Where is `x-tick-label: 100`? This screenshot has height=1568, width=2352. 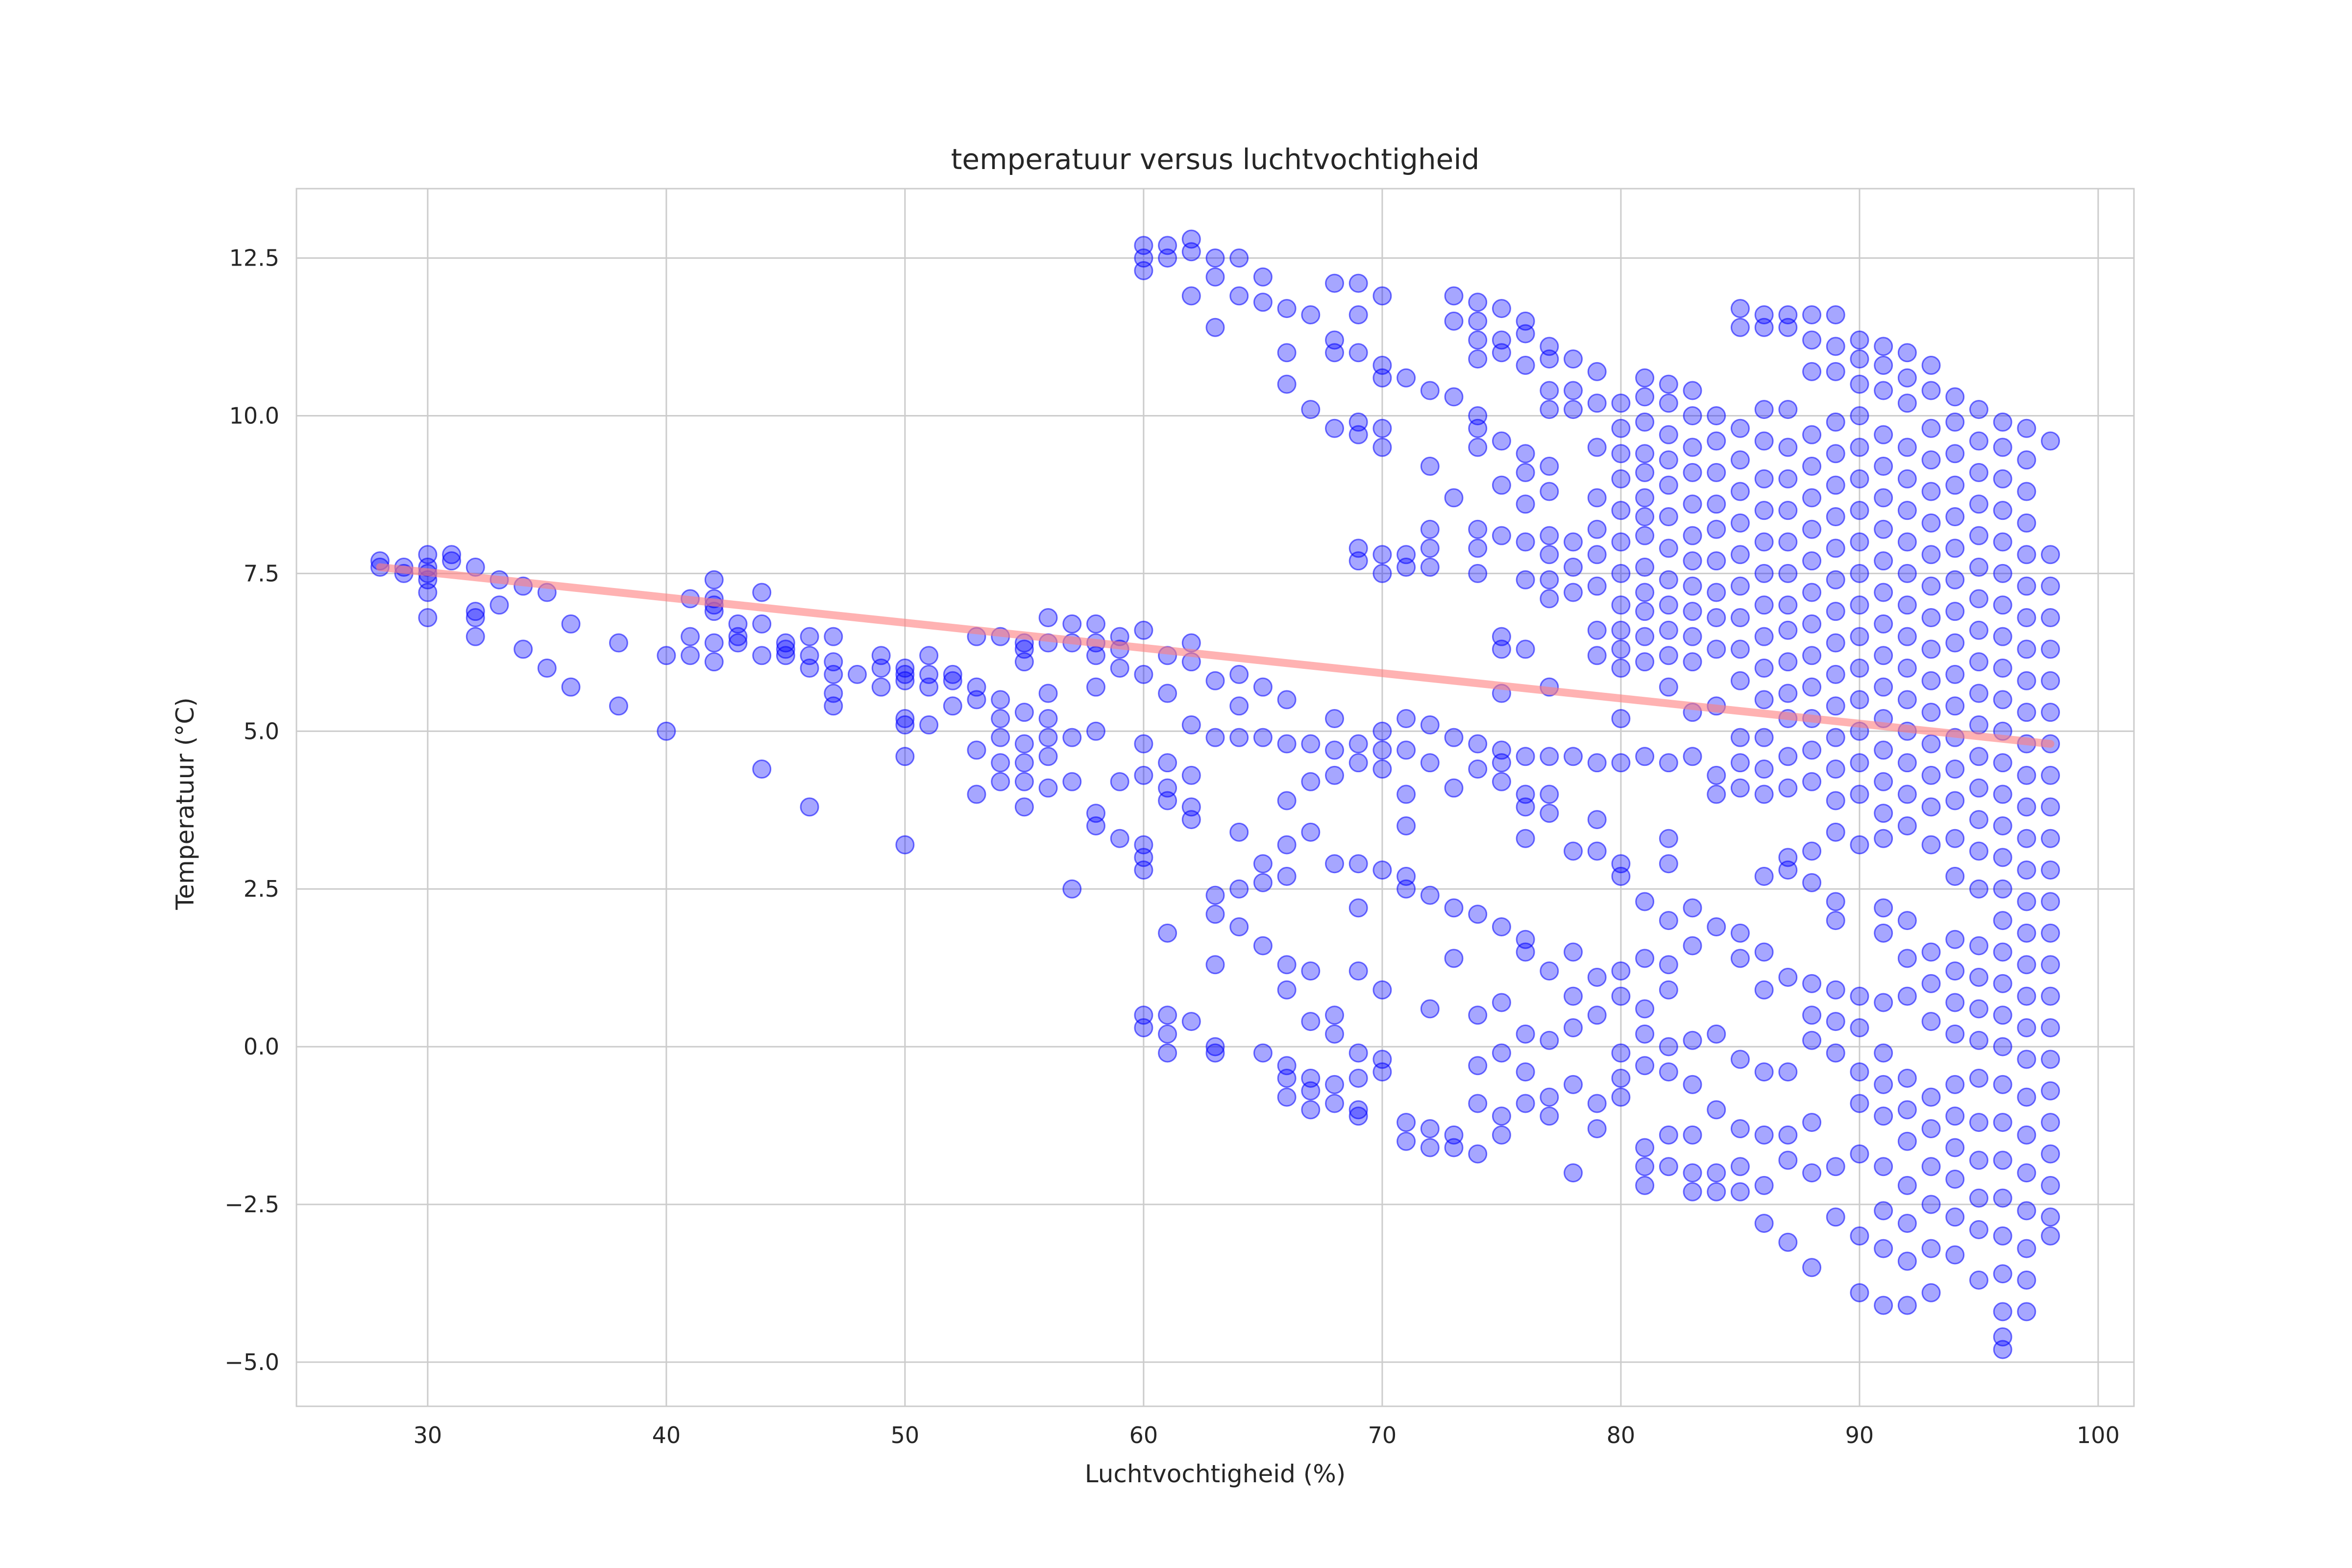 x-tick-label: 100 is located at coordinates (2098, 1435).